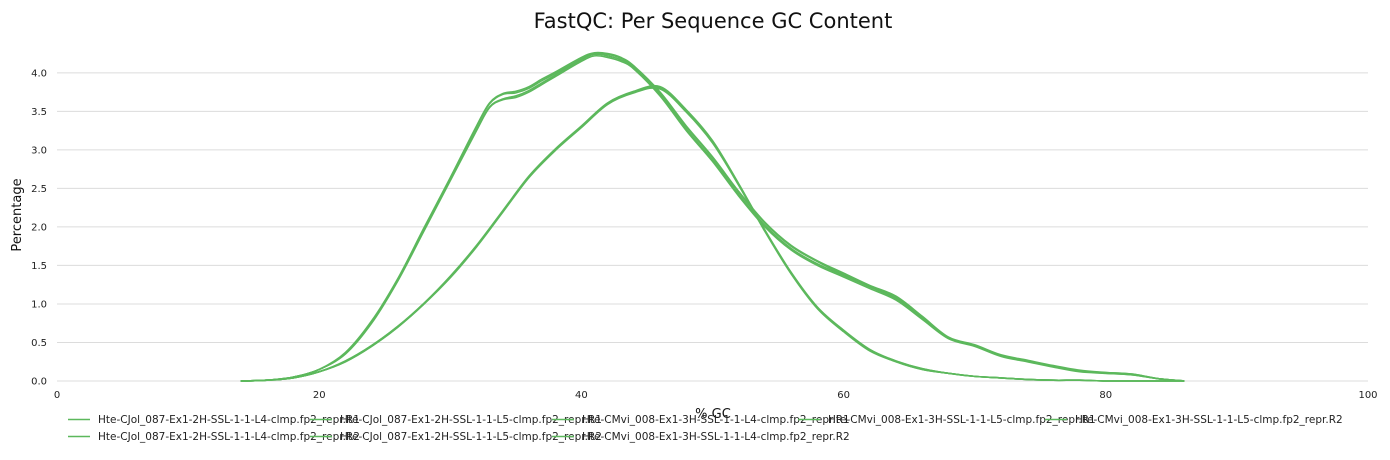 This screenshot has height=460, width=1390. I want to click on y-tick-label: 4.0, so click(39, 73).